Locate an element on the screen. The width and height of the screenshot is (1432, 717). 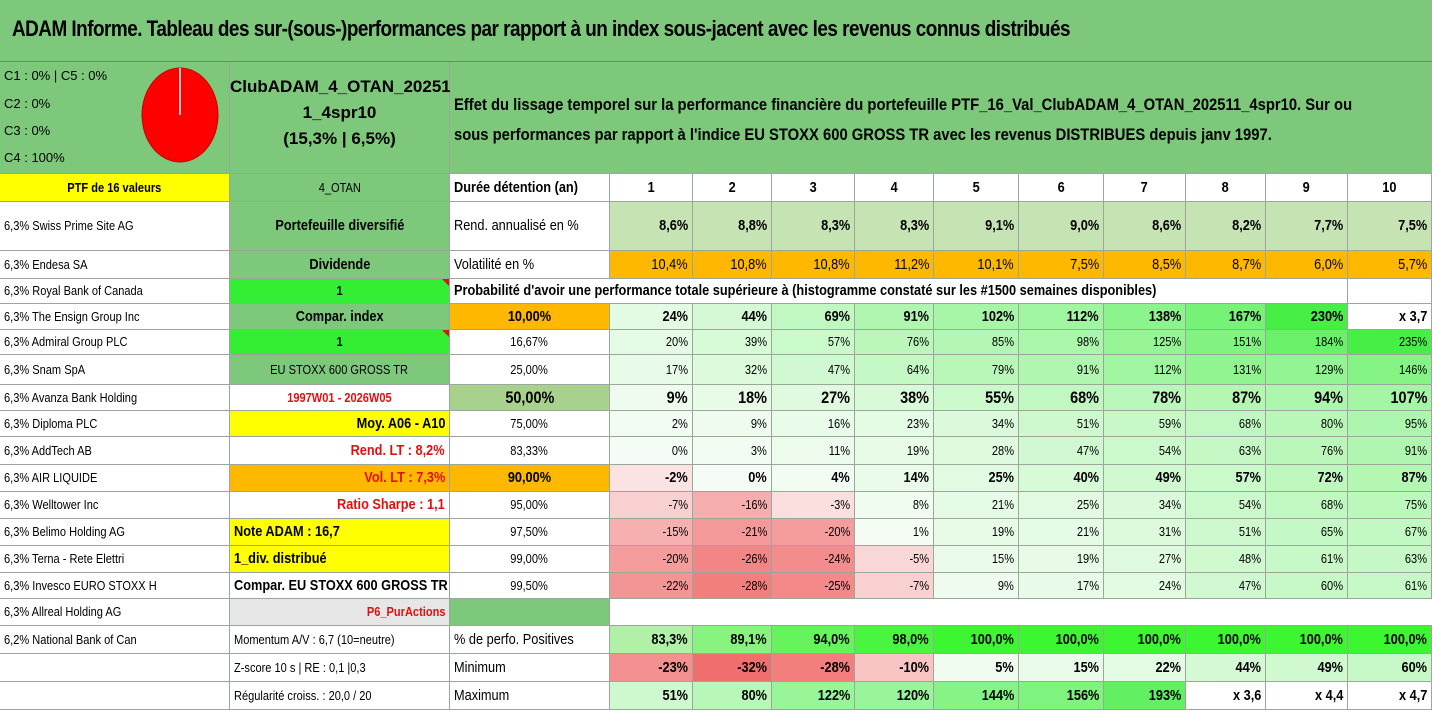
quantile-probability: 95,00% is located at coordinates (530, 505).